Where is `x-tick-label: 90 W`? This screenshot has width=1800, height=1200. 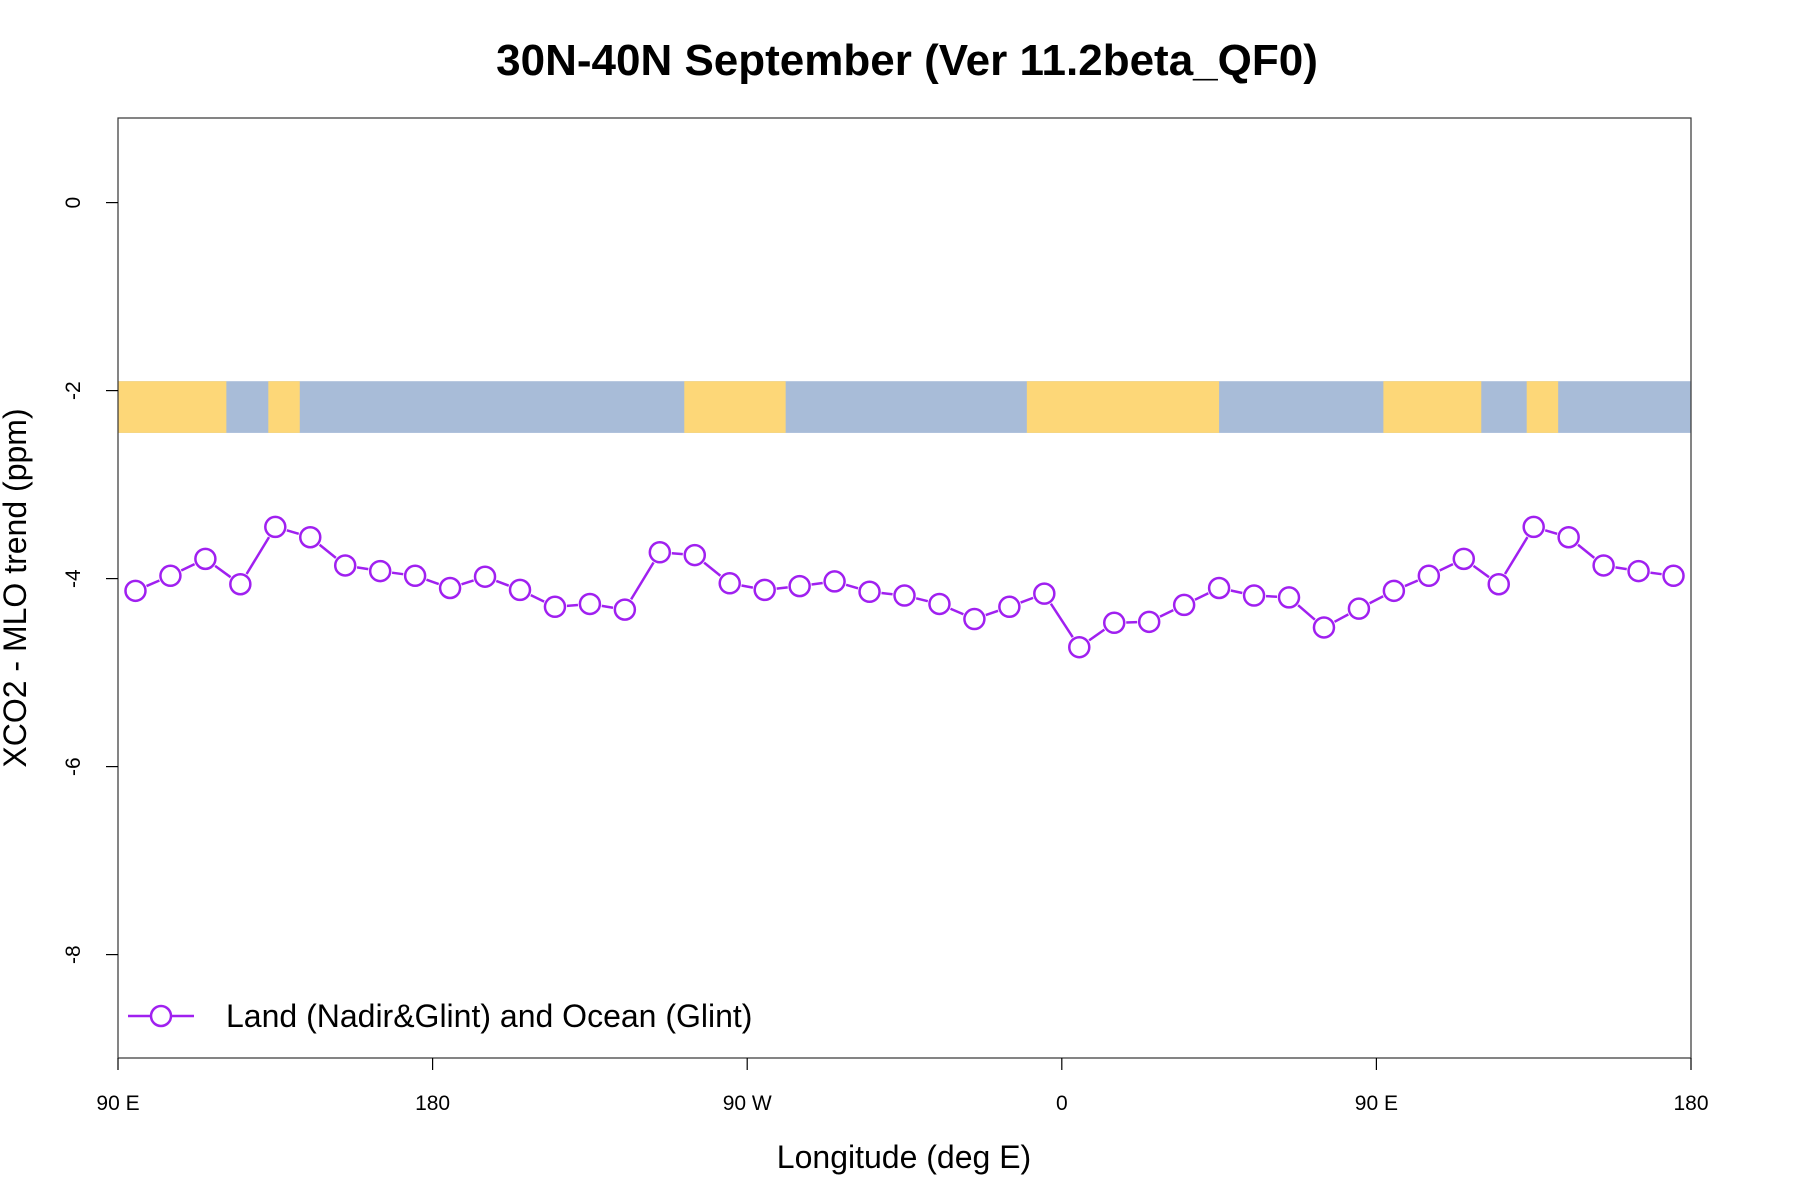
x-tick-label: 90 W is located at coordinates (747, 1103).